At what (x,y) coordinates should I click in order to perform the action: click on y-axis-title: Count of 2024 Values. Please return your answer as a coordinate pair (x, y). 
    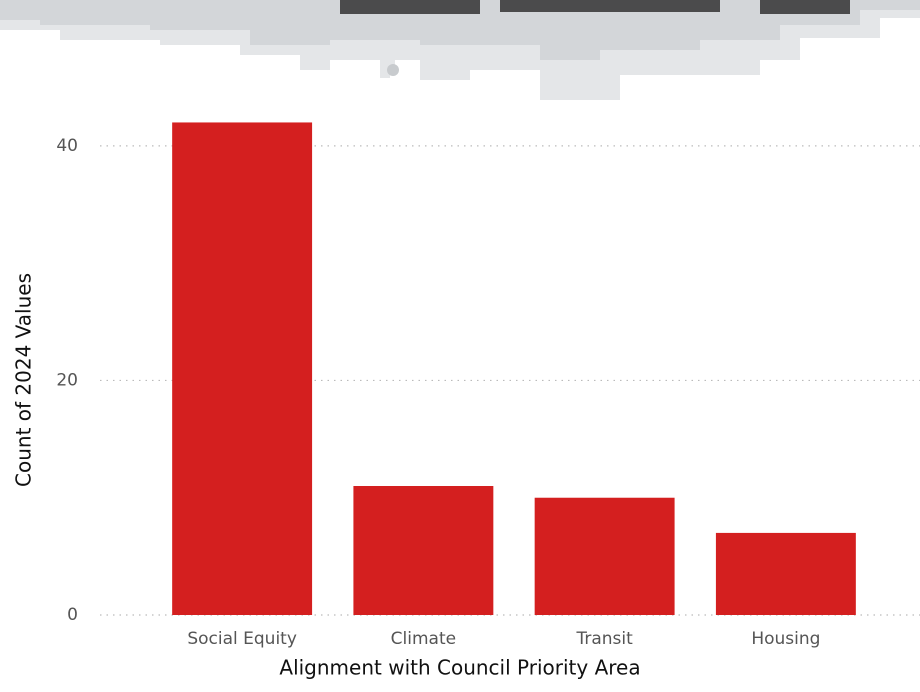
    Looking at the image, I should click on (24, 380).